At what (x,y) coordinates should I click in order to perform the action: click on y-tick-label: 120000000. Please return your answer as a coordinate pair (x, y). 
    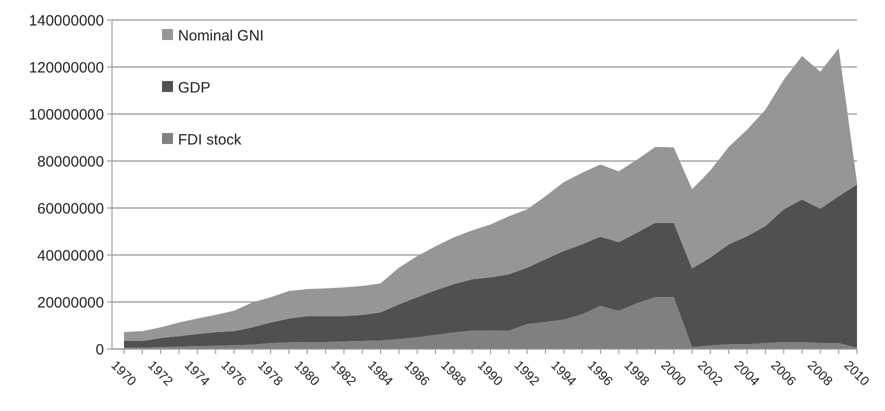
    Looking at the image, I should click on (66, 67).